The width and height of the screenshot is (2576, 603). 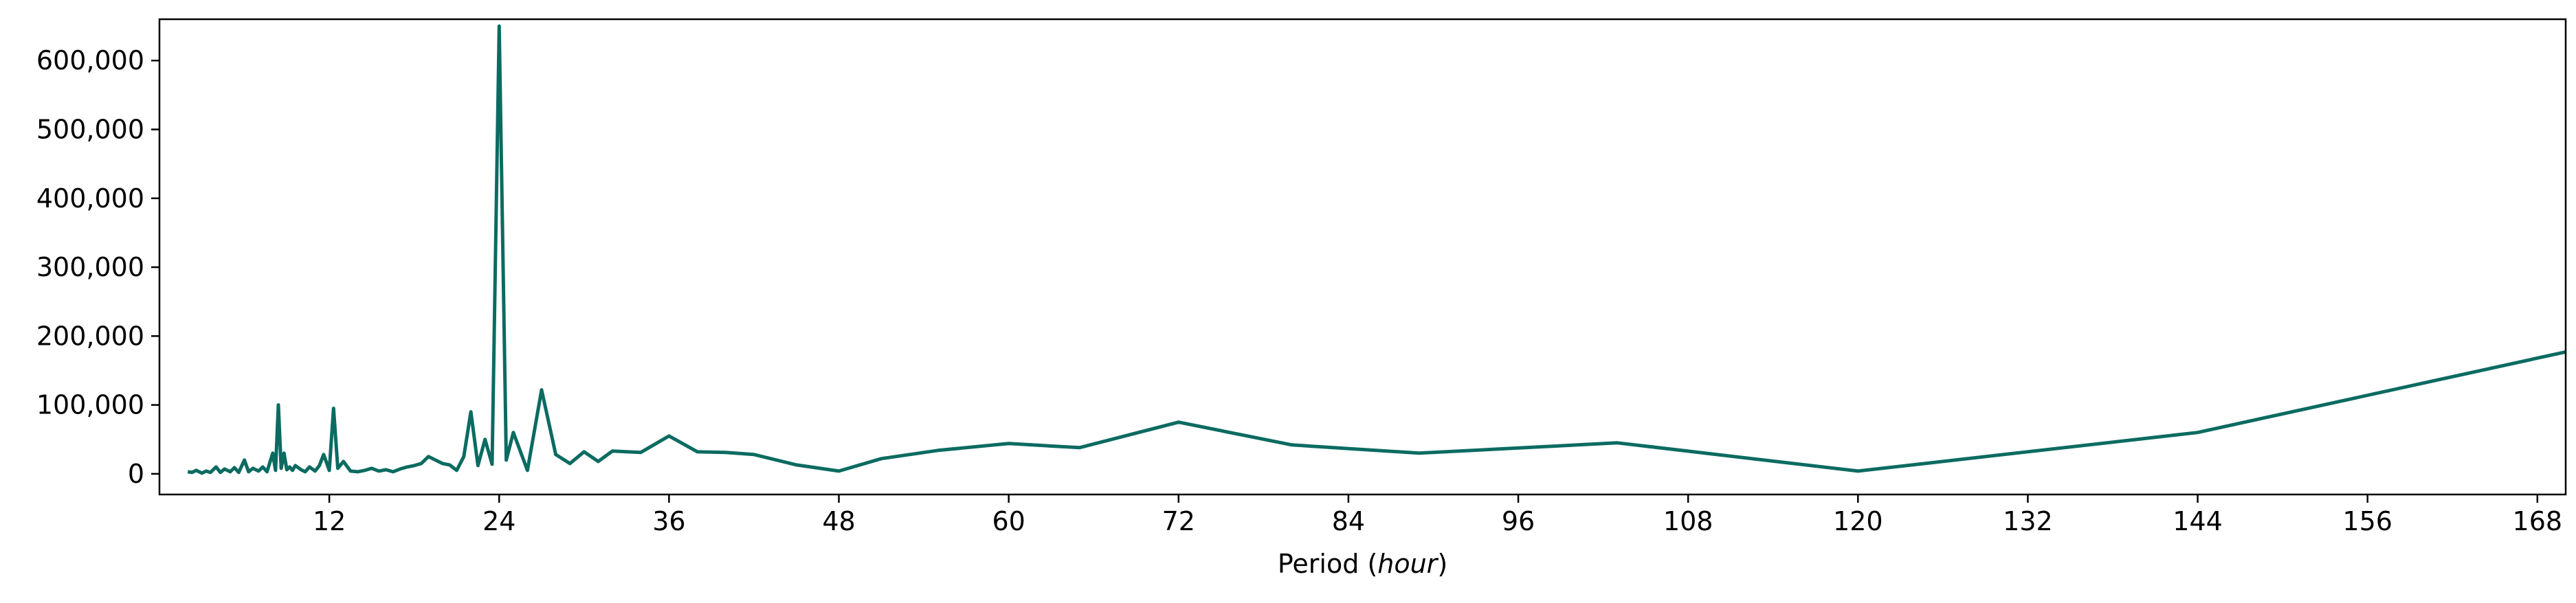 I want to click on x-tick-label: 132, so click(x=2028, y=521).